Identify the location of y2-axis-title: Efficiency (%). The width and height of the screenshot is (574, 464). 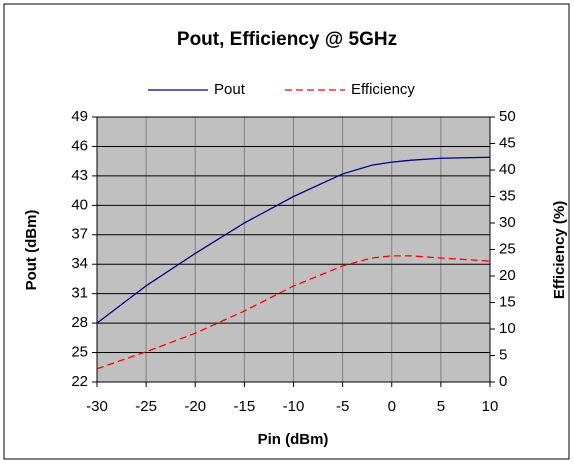
(559, 250).